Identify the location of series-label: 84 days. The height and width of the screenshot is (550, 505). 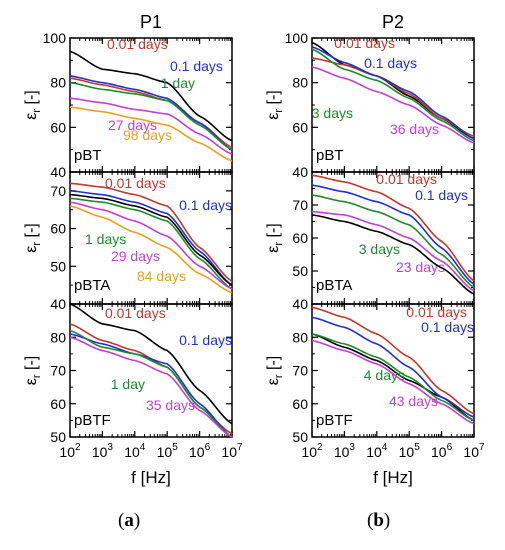
(161, 276).